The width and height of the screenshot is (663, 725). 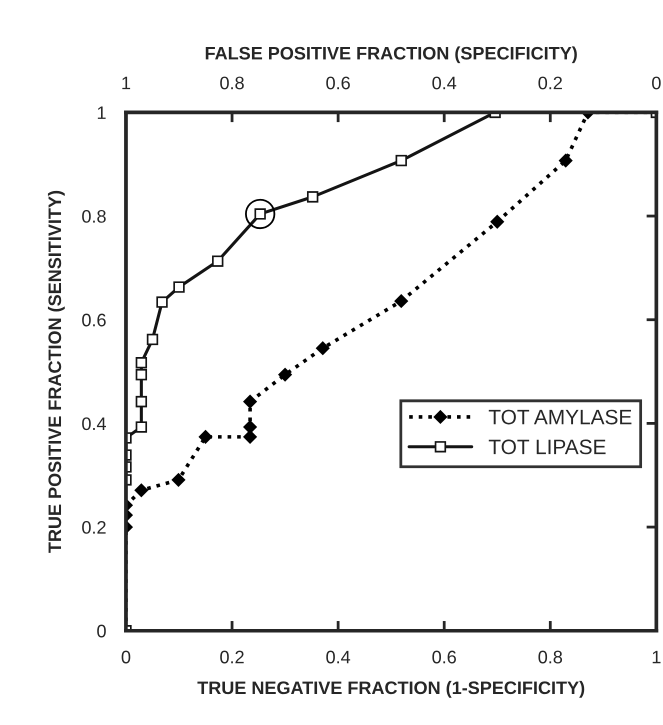 I want to click on x-axis-title: TRUE NEGATIVE FRACTION (1-SPECIFICITY), so click(x=390, y=689).